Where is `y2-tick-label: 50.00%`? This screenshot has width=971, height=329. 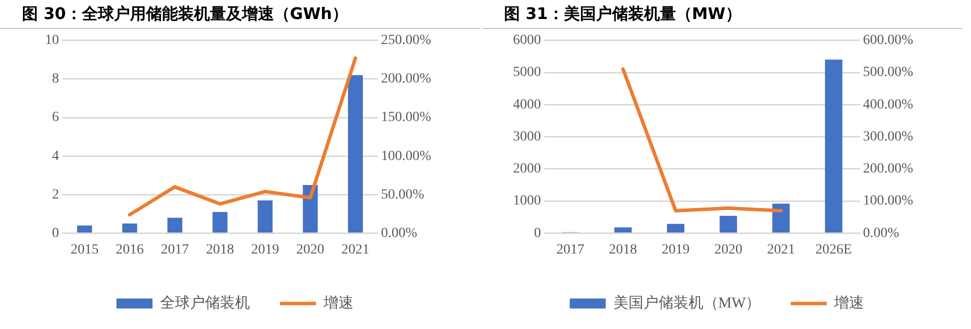
y2-tick-label: 50.00% is located at coordinates (402, 194).